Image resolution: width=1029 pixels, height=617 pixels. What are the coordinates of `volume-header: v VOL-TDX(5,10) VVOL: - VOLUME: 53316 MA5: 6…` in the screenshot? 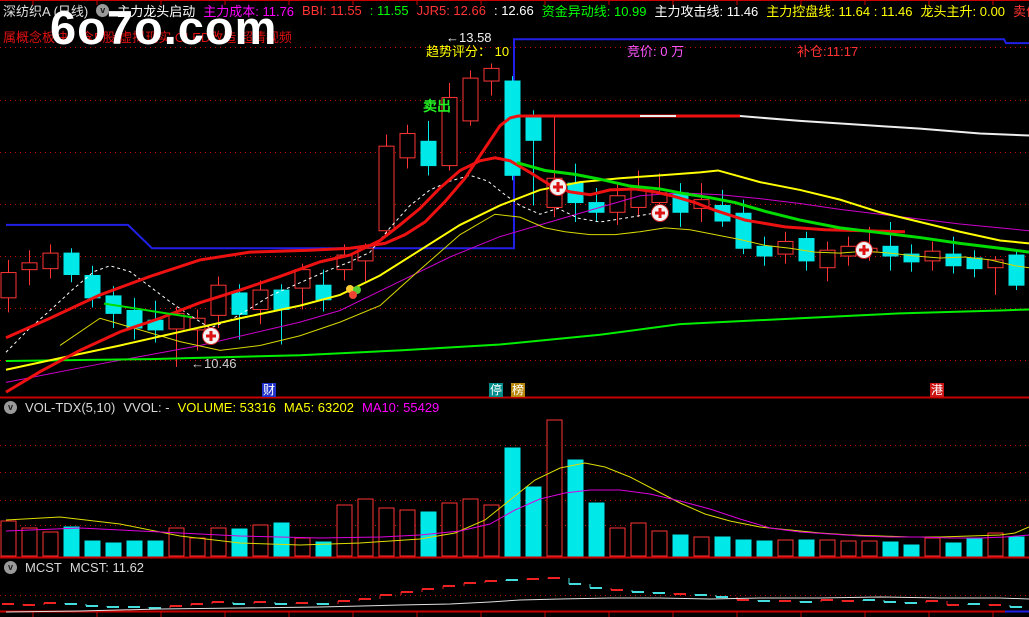 It's located at (221, 407).